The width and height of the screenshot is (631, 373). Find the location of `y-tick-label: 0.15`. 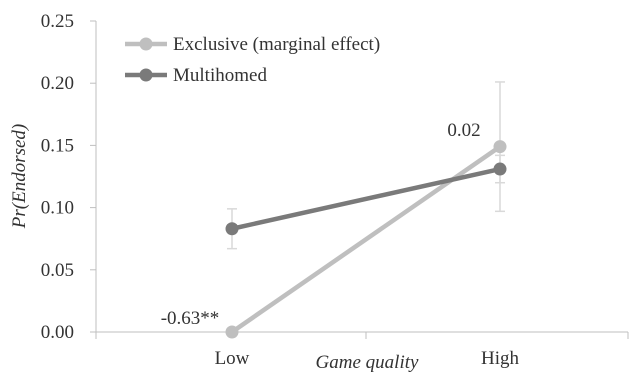

y-tick-label: 0.15 is located at coordinates (57, 145).